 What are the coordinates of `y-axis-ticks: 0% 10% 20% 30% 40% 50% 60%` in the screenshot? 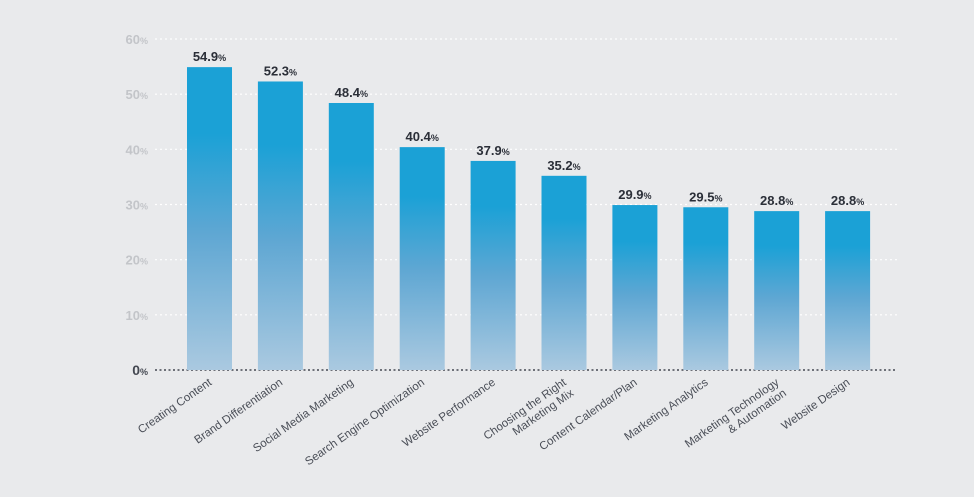 It's located at (137, 205).